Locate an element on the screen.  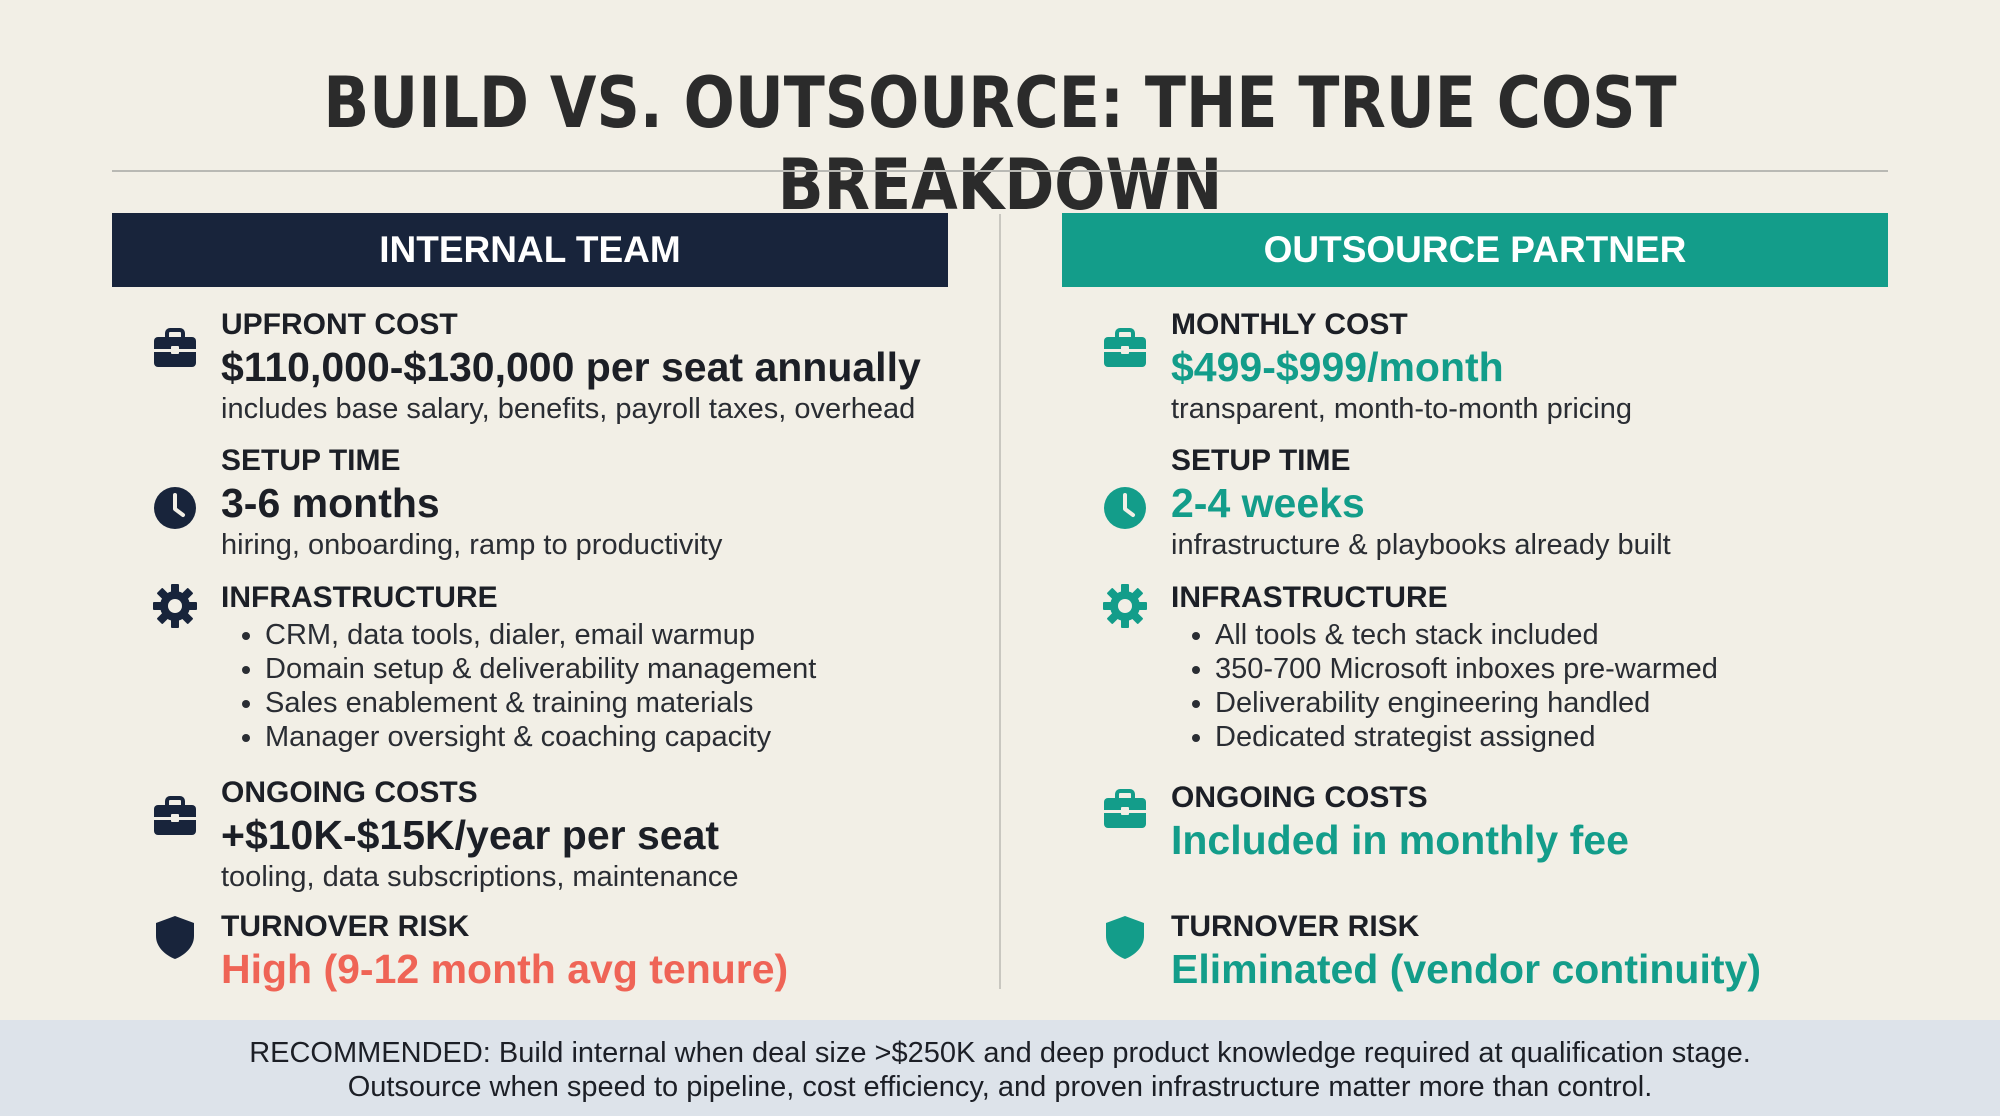
list-item: Dedicated strategist assigned is located at coordinates (1551, 737).